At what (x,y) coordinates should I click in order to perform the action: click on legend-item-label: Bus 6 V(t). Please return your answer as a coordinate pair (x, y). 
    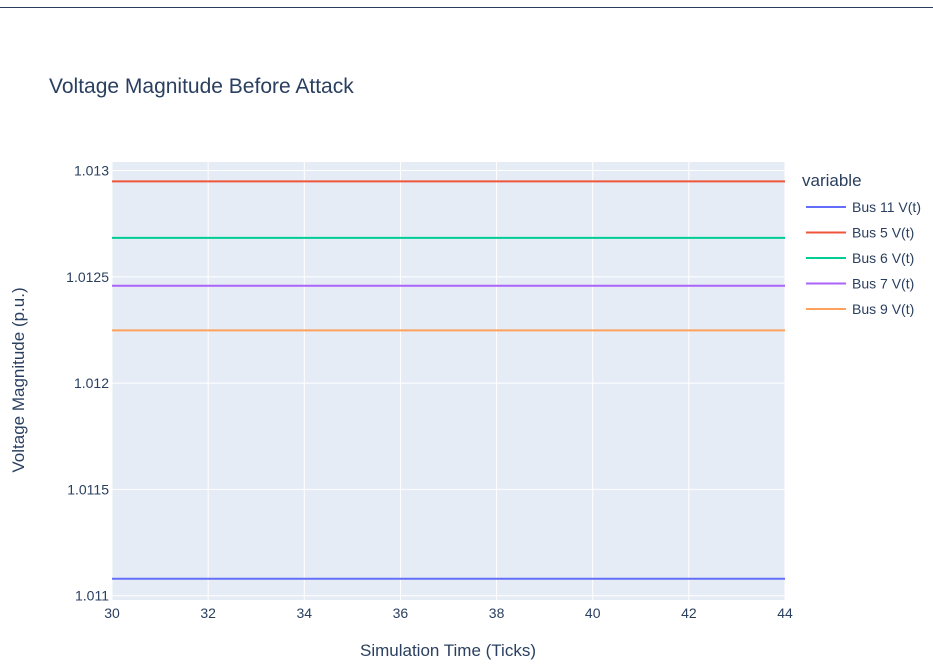
    Looking at the image, I should click on (883, 258).